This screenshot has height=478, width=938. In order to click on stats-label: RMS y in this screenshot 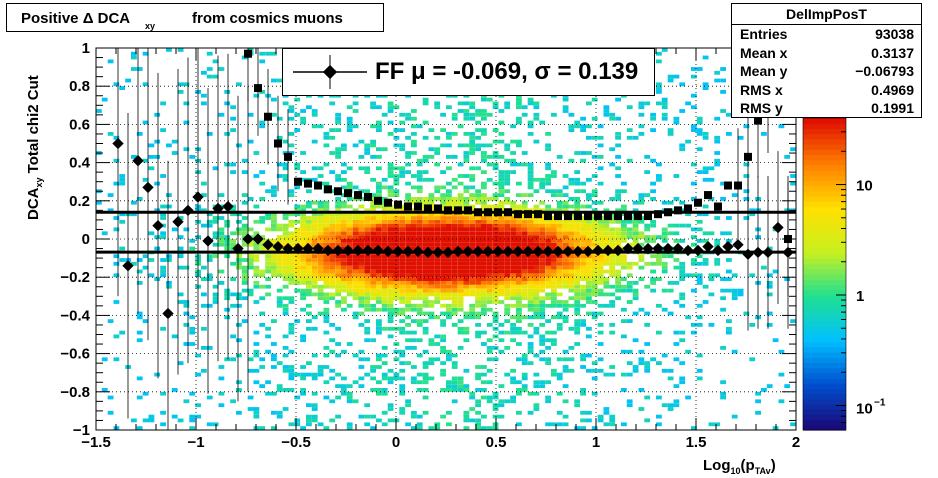, I will do `click(761, 108)`.